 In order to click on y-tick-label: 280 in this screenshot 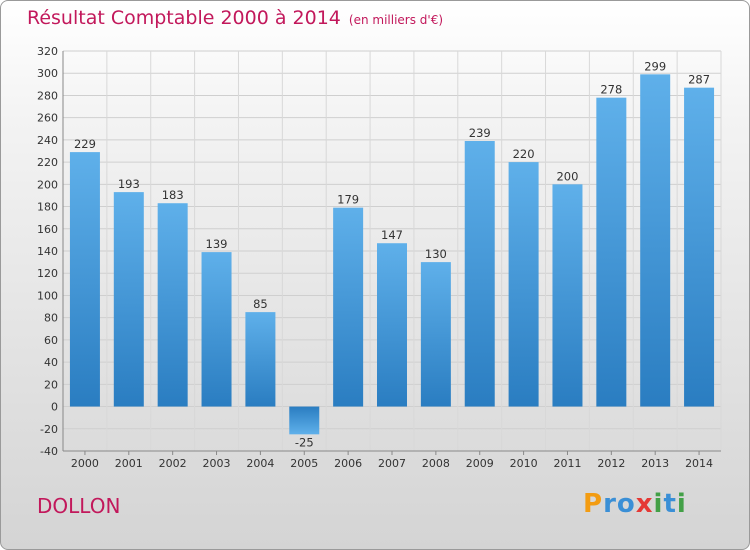, I will do `click(47, 95)`.